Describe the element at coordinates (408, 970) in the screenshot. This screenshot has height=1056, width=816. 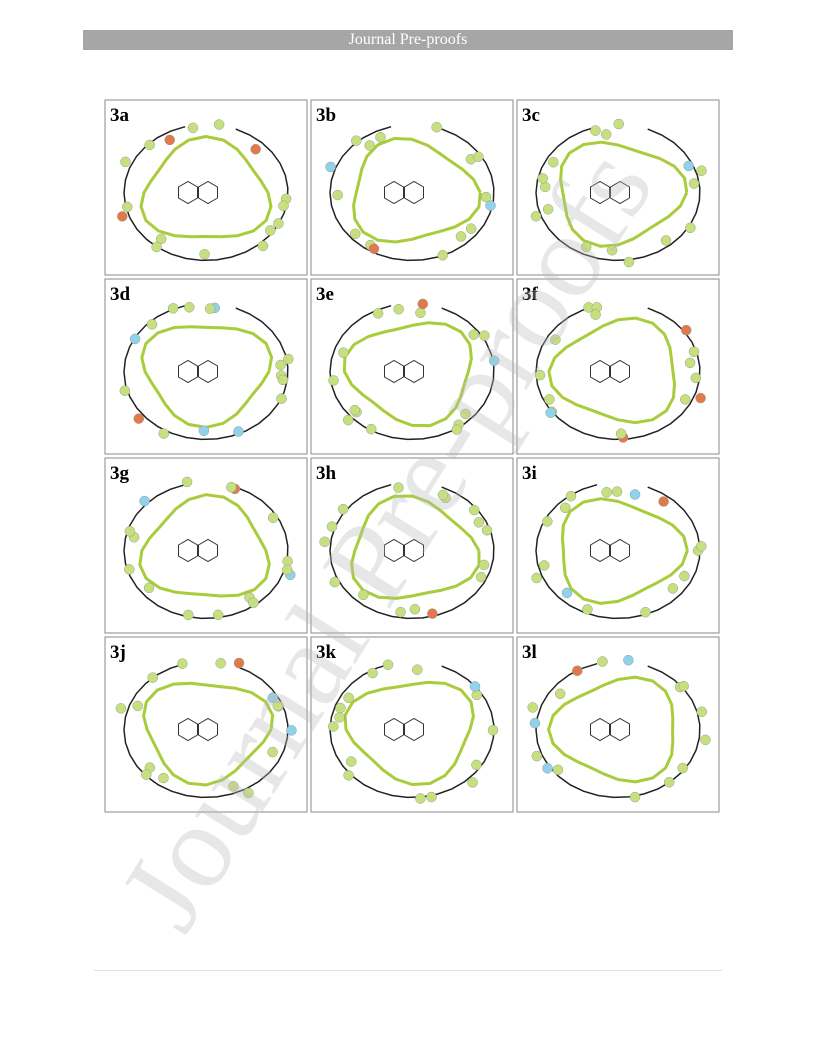
I see `footer-rule` at that location.